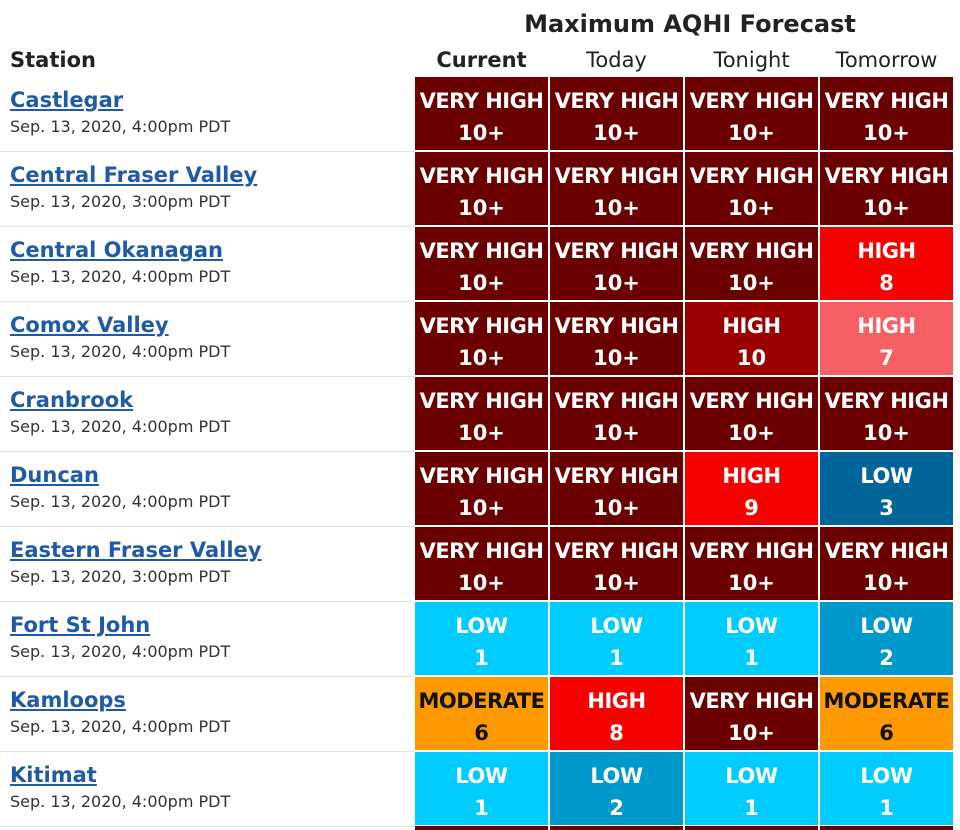 The image size is (960, 830). Describe the element at coordinates (616, 713) in the screenshot. I see `aqhi-cell: HIGH 8` at that location.